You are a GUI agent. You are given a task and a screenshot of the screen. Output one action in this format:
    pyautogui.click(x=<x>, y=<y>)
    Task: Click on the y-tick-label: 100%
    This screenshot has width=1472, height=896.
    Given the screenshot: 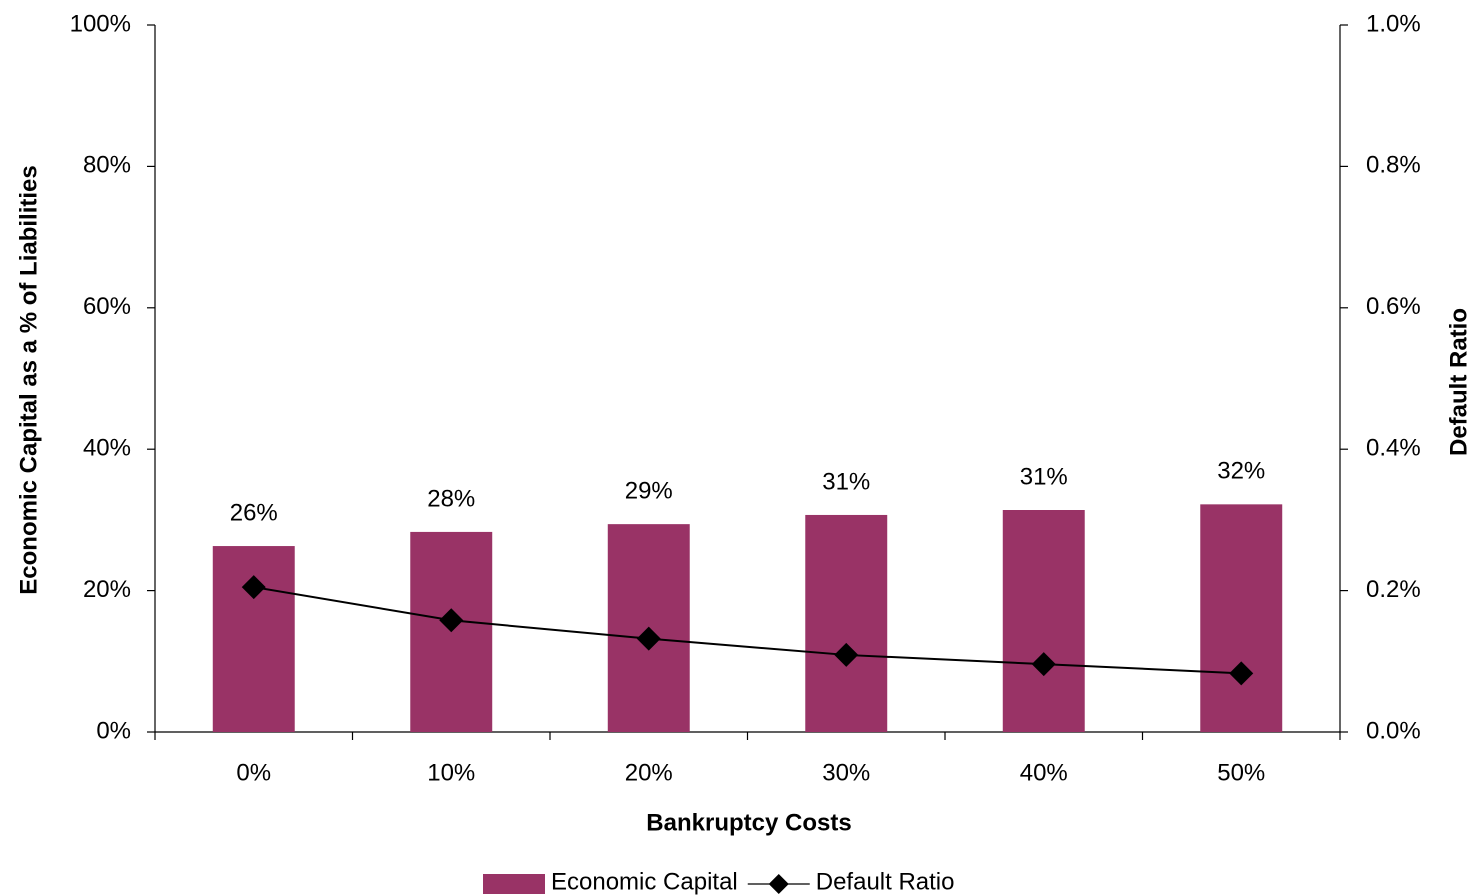 What is the action you would take?
    pyautogui.click(x=100, y=23)
    